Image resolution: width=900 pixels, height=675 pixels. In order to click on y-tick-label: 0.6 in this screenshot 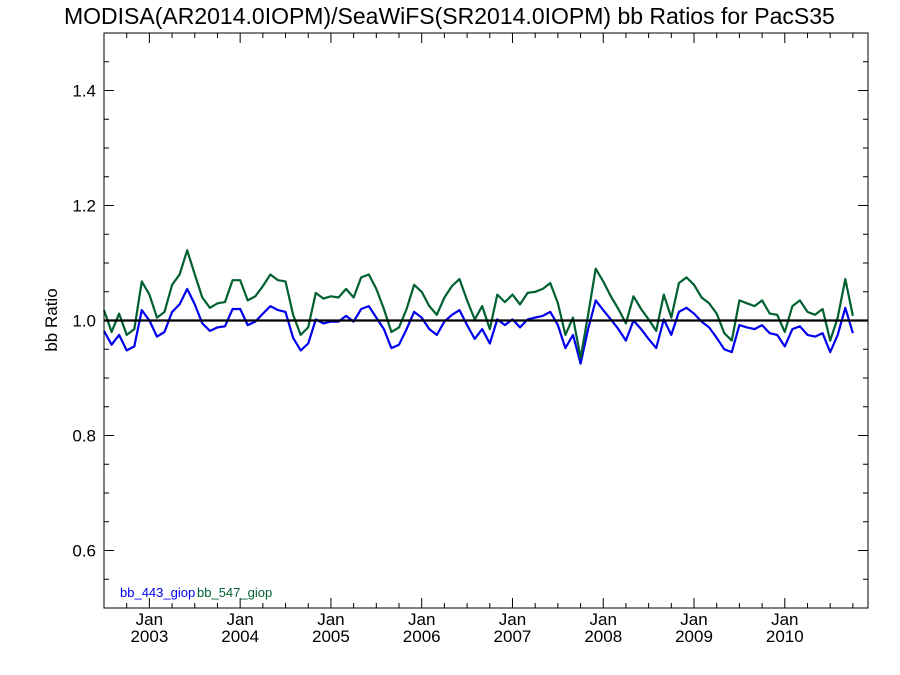, I will do `click(84, 551)`.